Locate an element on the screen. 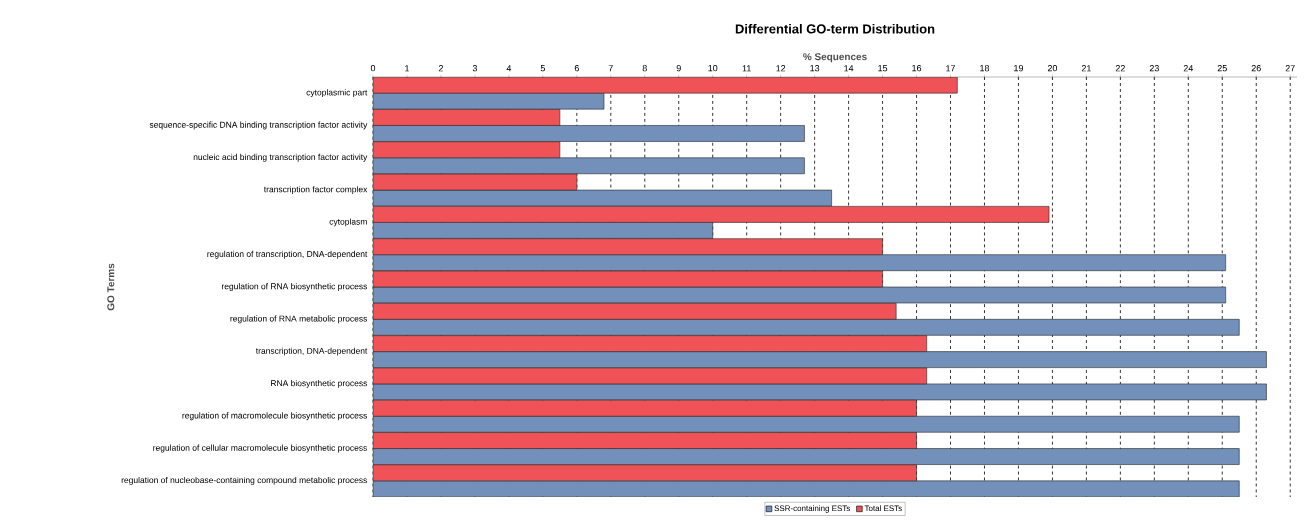 This screenshot has width=1310, height=524. y-tick-label: regulation of cellular macromolecule biosynthetic process is located at coordinates (260, 448).